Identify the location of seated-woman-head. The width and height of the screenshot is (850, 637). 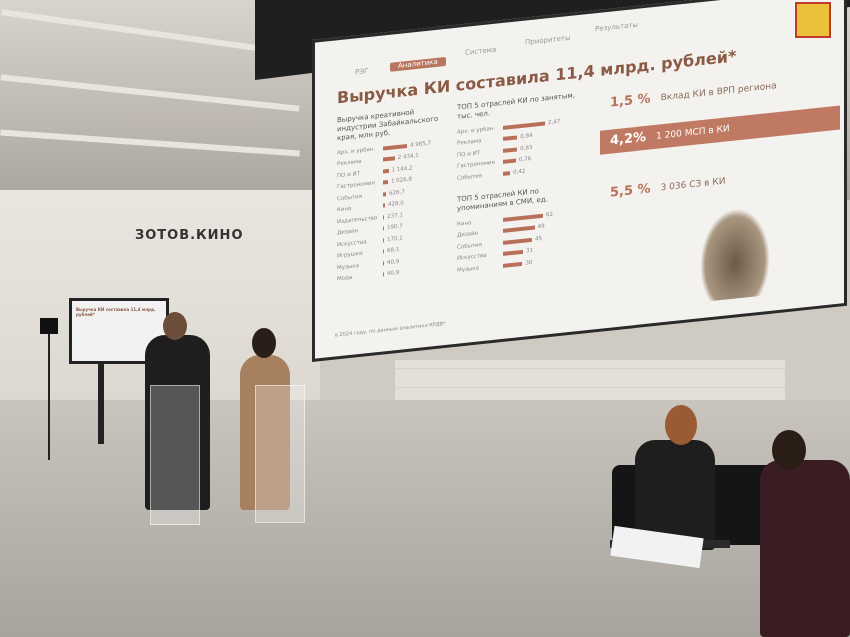
(681, 425).